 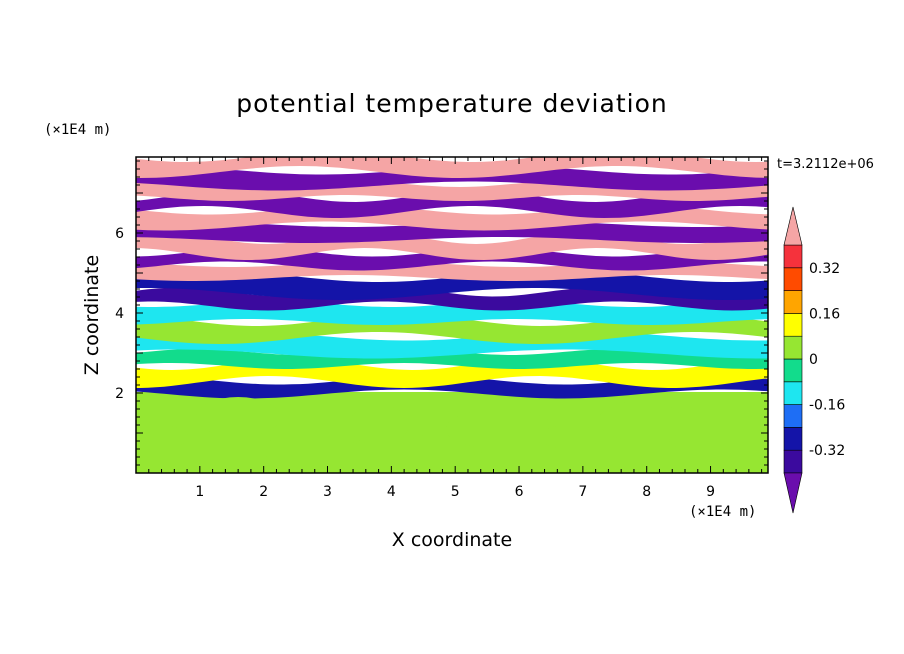 I want to click on y-tick-labels: 2 4 6, so click(x=119, y=314).